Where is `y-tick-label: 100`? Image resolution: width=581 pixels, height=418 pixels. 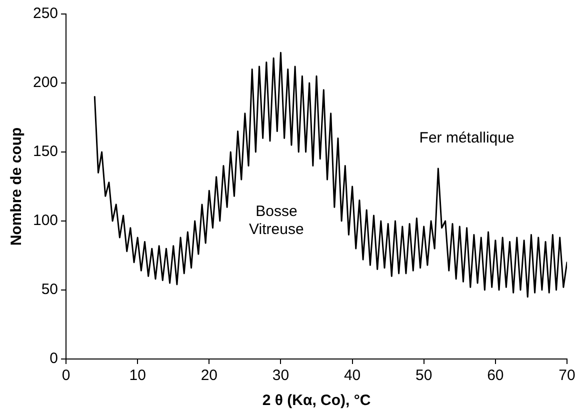
y-tick-label: 100 is located at coordinates (45, 221).